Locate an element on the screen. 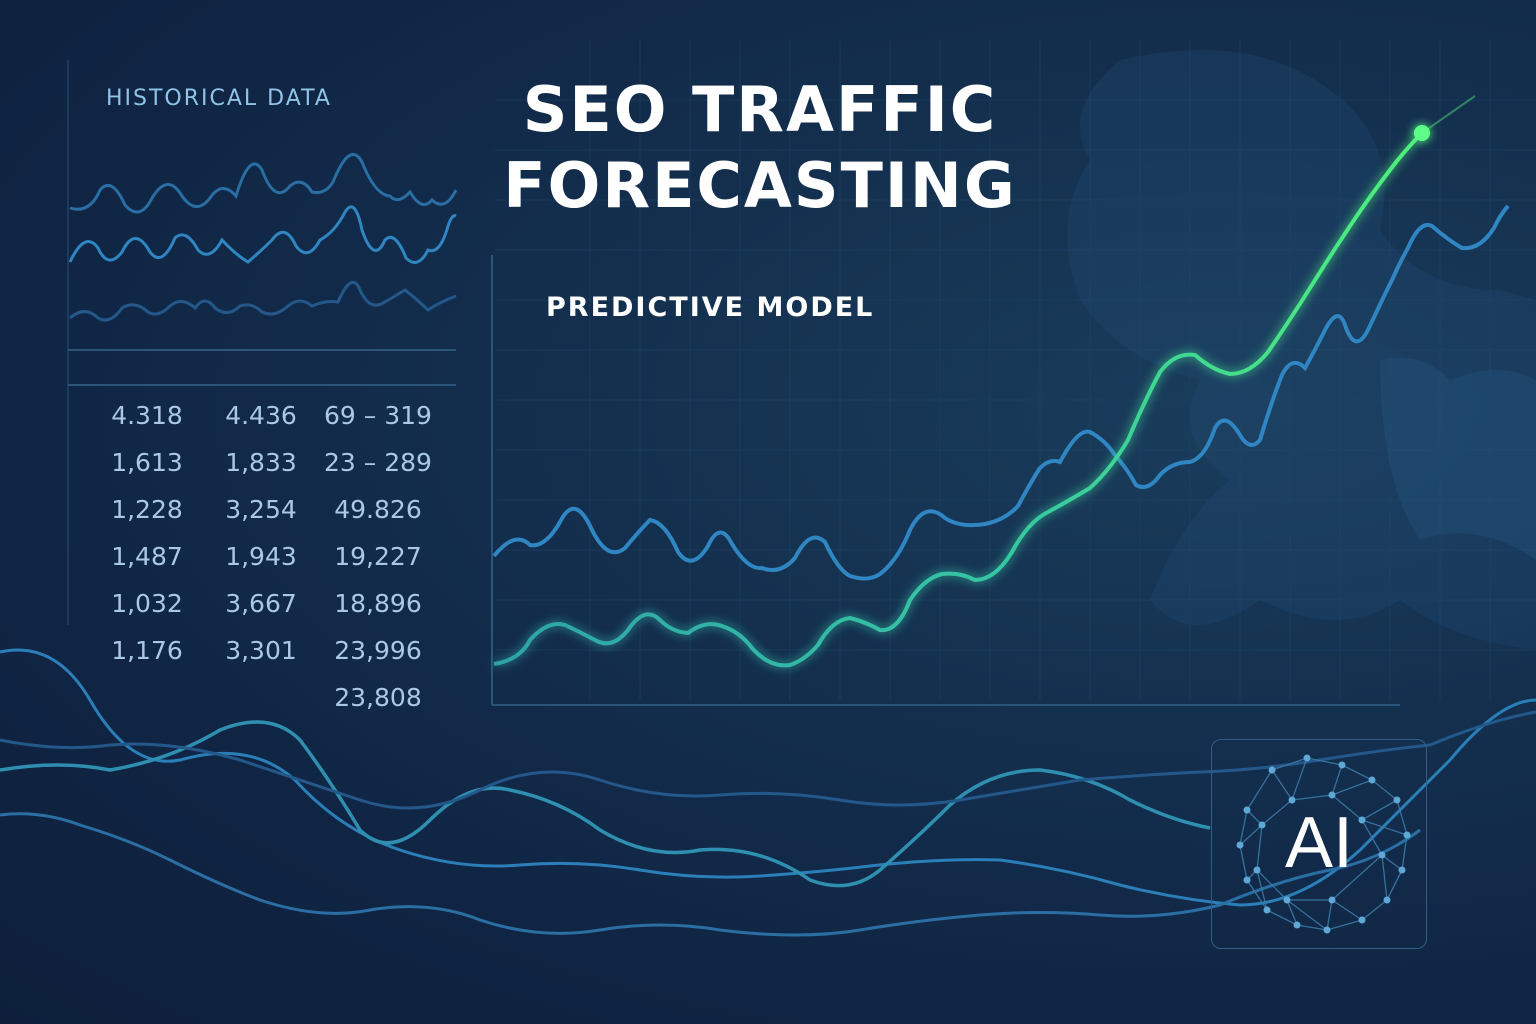 The width and height of the screenshot is (1536, 1024). table-row: 23,808 is located at coordinates (264, 697).